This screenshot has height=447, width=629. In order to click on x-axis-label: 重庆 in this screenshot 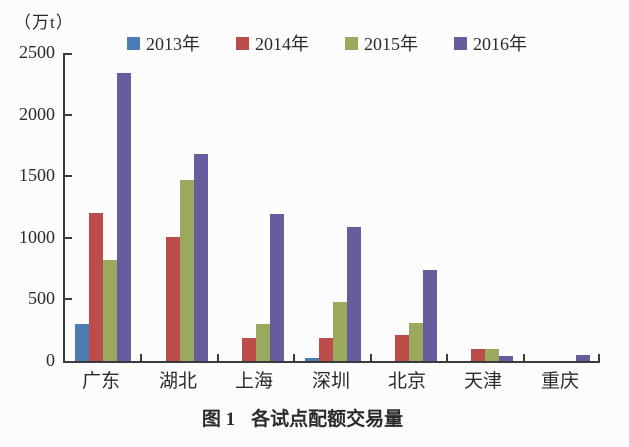, I will do `click(559, 381)`.